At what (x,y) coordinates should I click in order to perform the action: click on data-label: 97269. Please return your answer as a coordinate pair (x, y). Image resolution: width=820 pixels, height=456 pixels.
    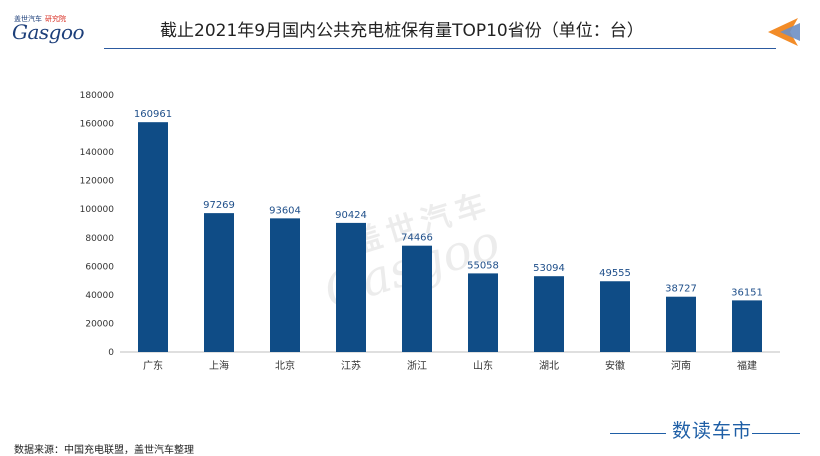
    Looking at the image, I should click on (219, 205).